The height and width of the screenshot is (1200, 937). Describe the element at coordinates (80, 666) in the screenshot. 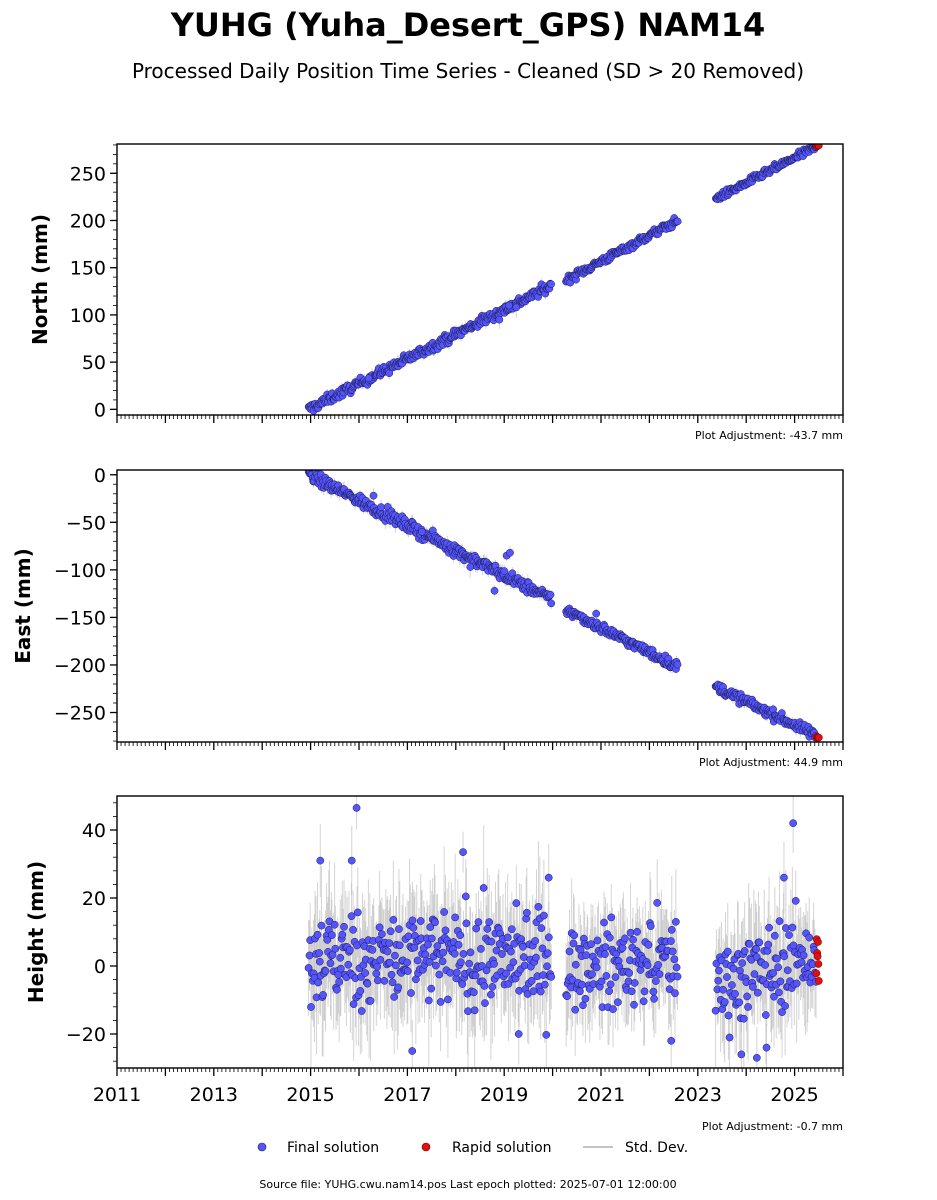

I see `y-tick-label: −200` at that location.